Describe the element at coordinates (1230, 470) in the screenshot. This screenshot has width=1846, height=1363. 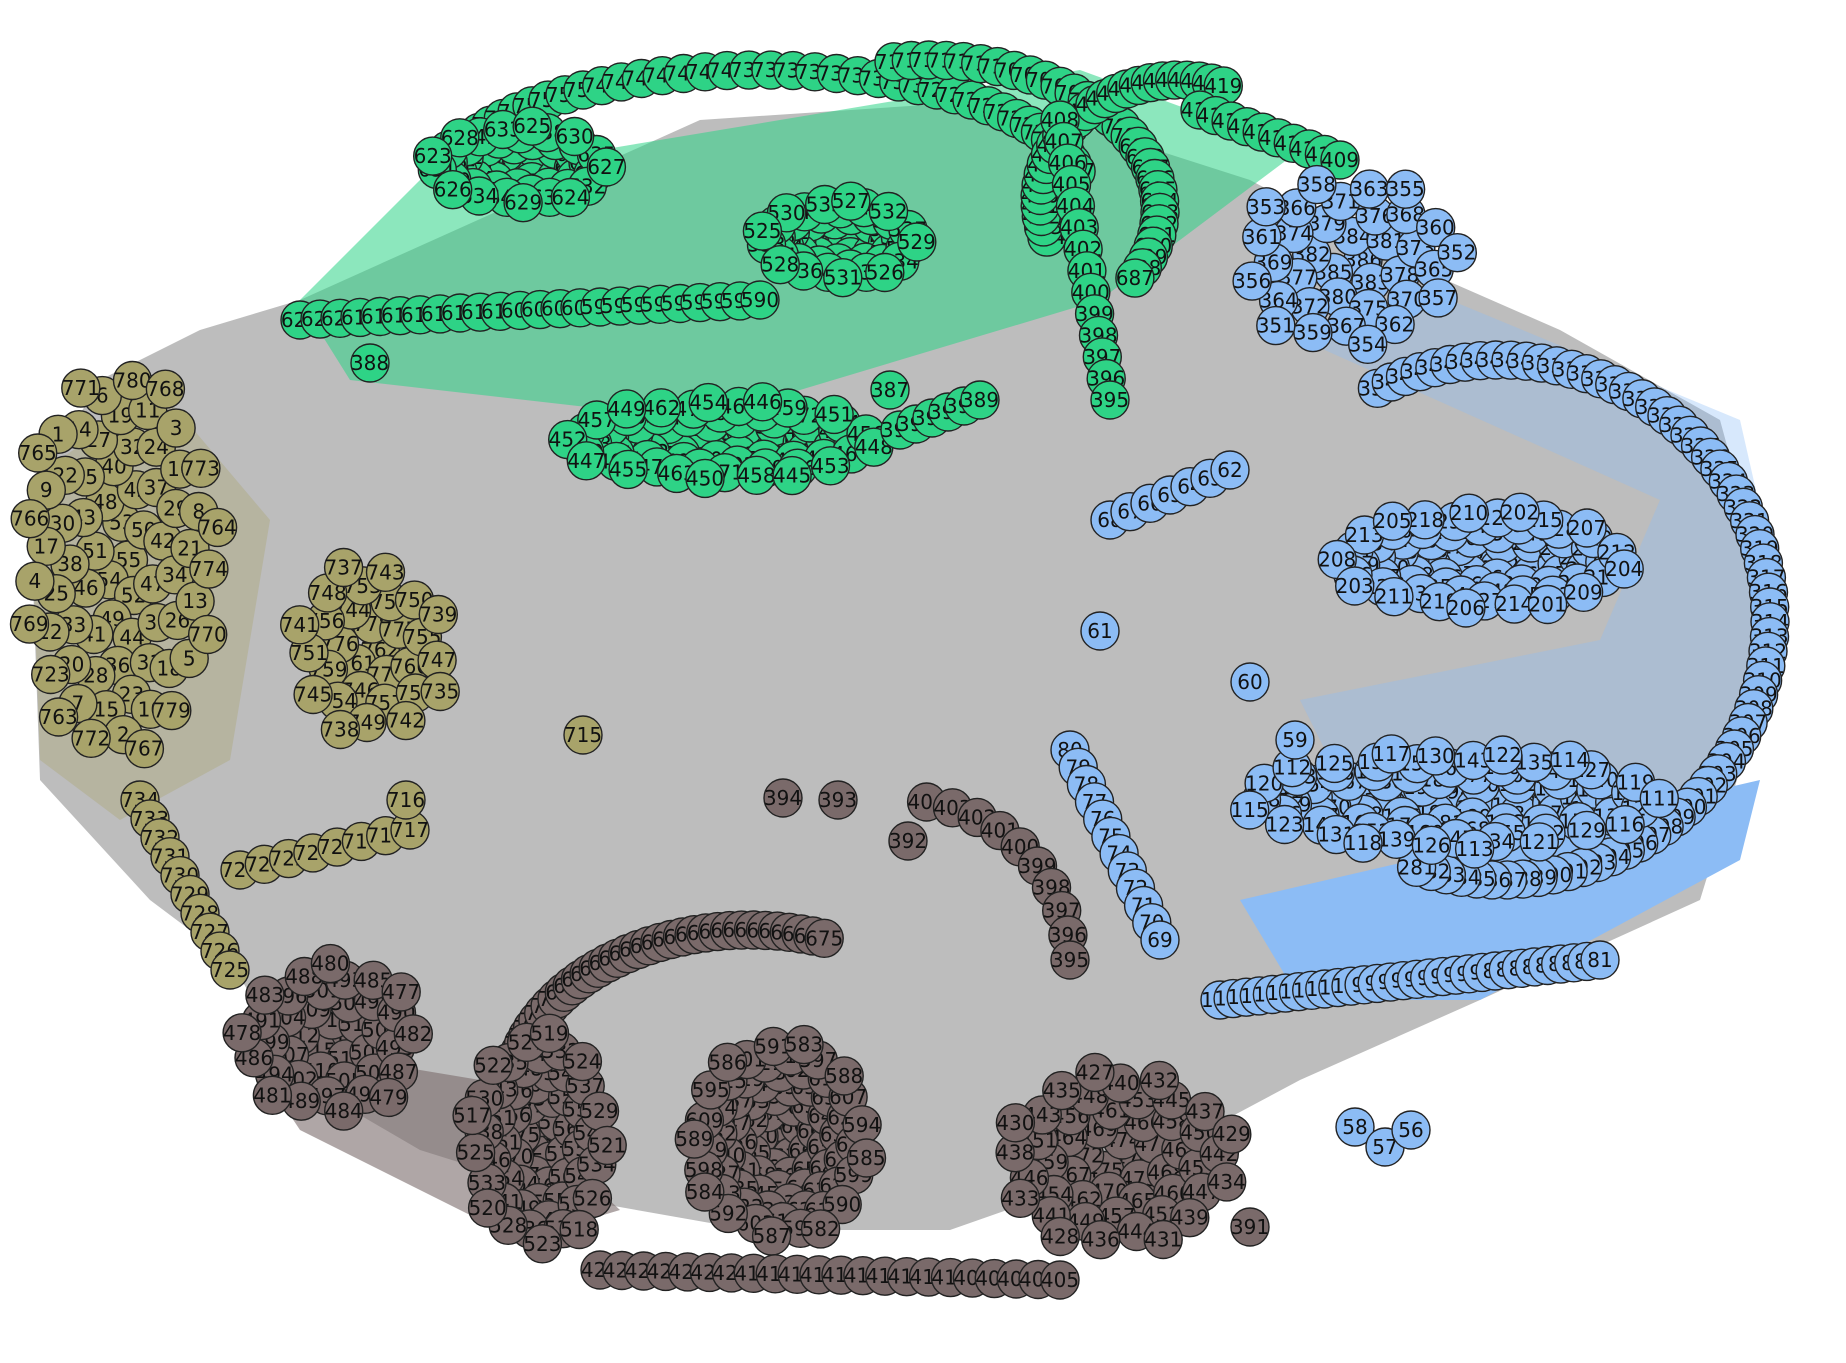
I see `graph-node: 62` at that location.